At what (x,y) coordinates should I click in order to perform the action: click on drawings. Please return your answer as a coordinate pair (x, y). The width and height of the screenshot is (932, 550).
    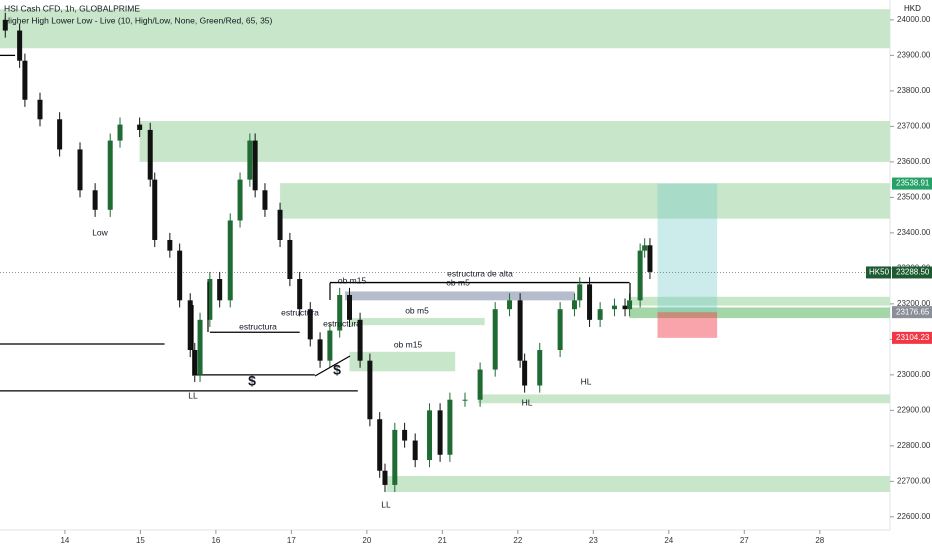
    Looking at the image, I should click on (411, 329).